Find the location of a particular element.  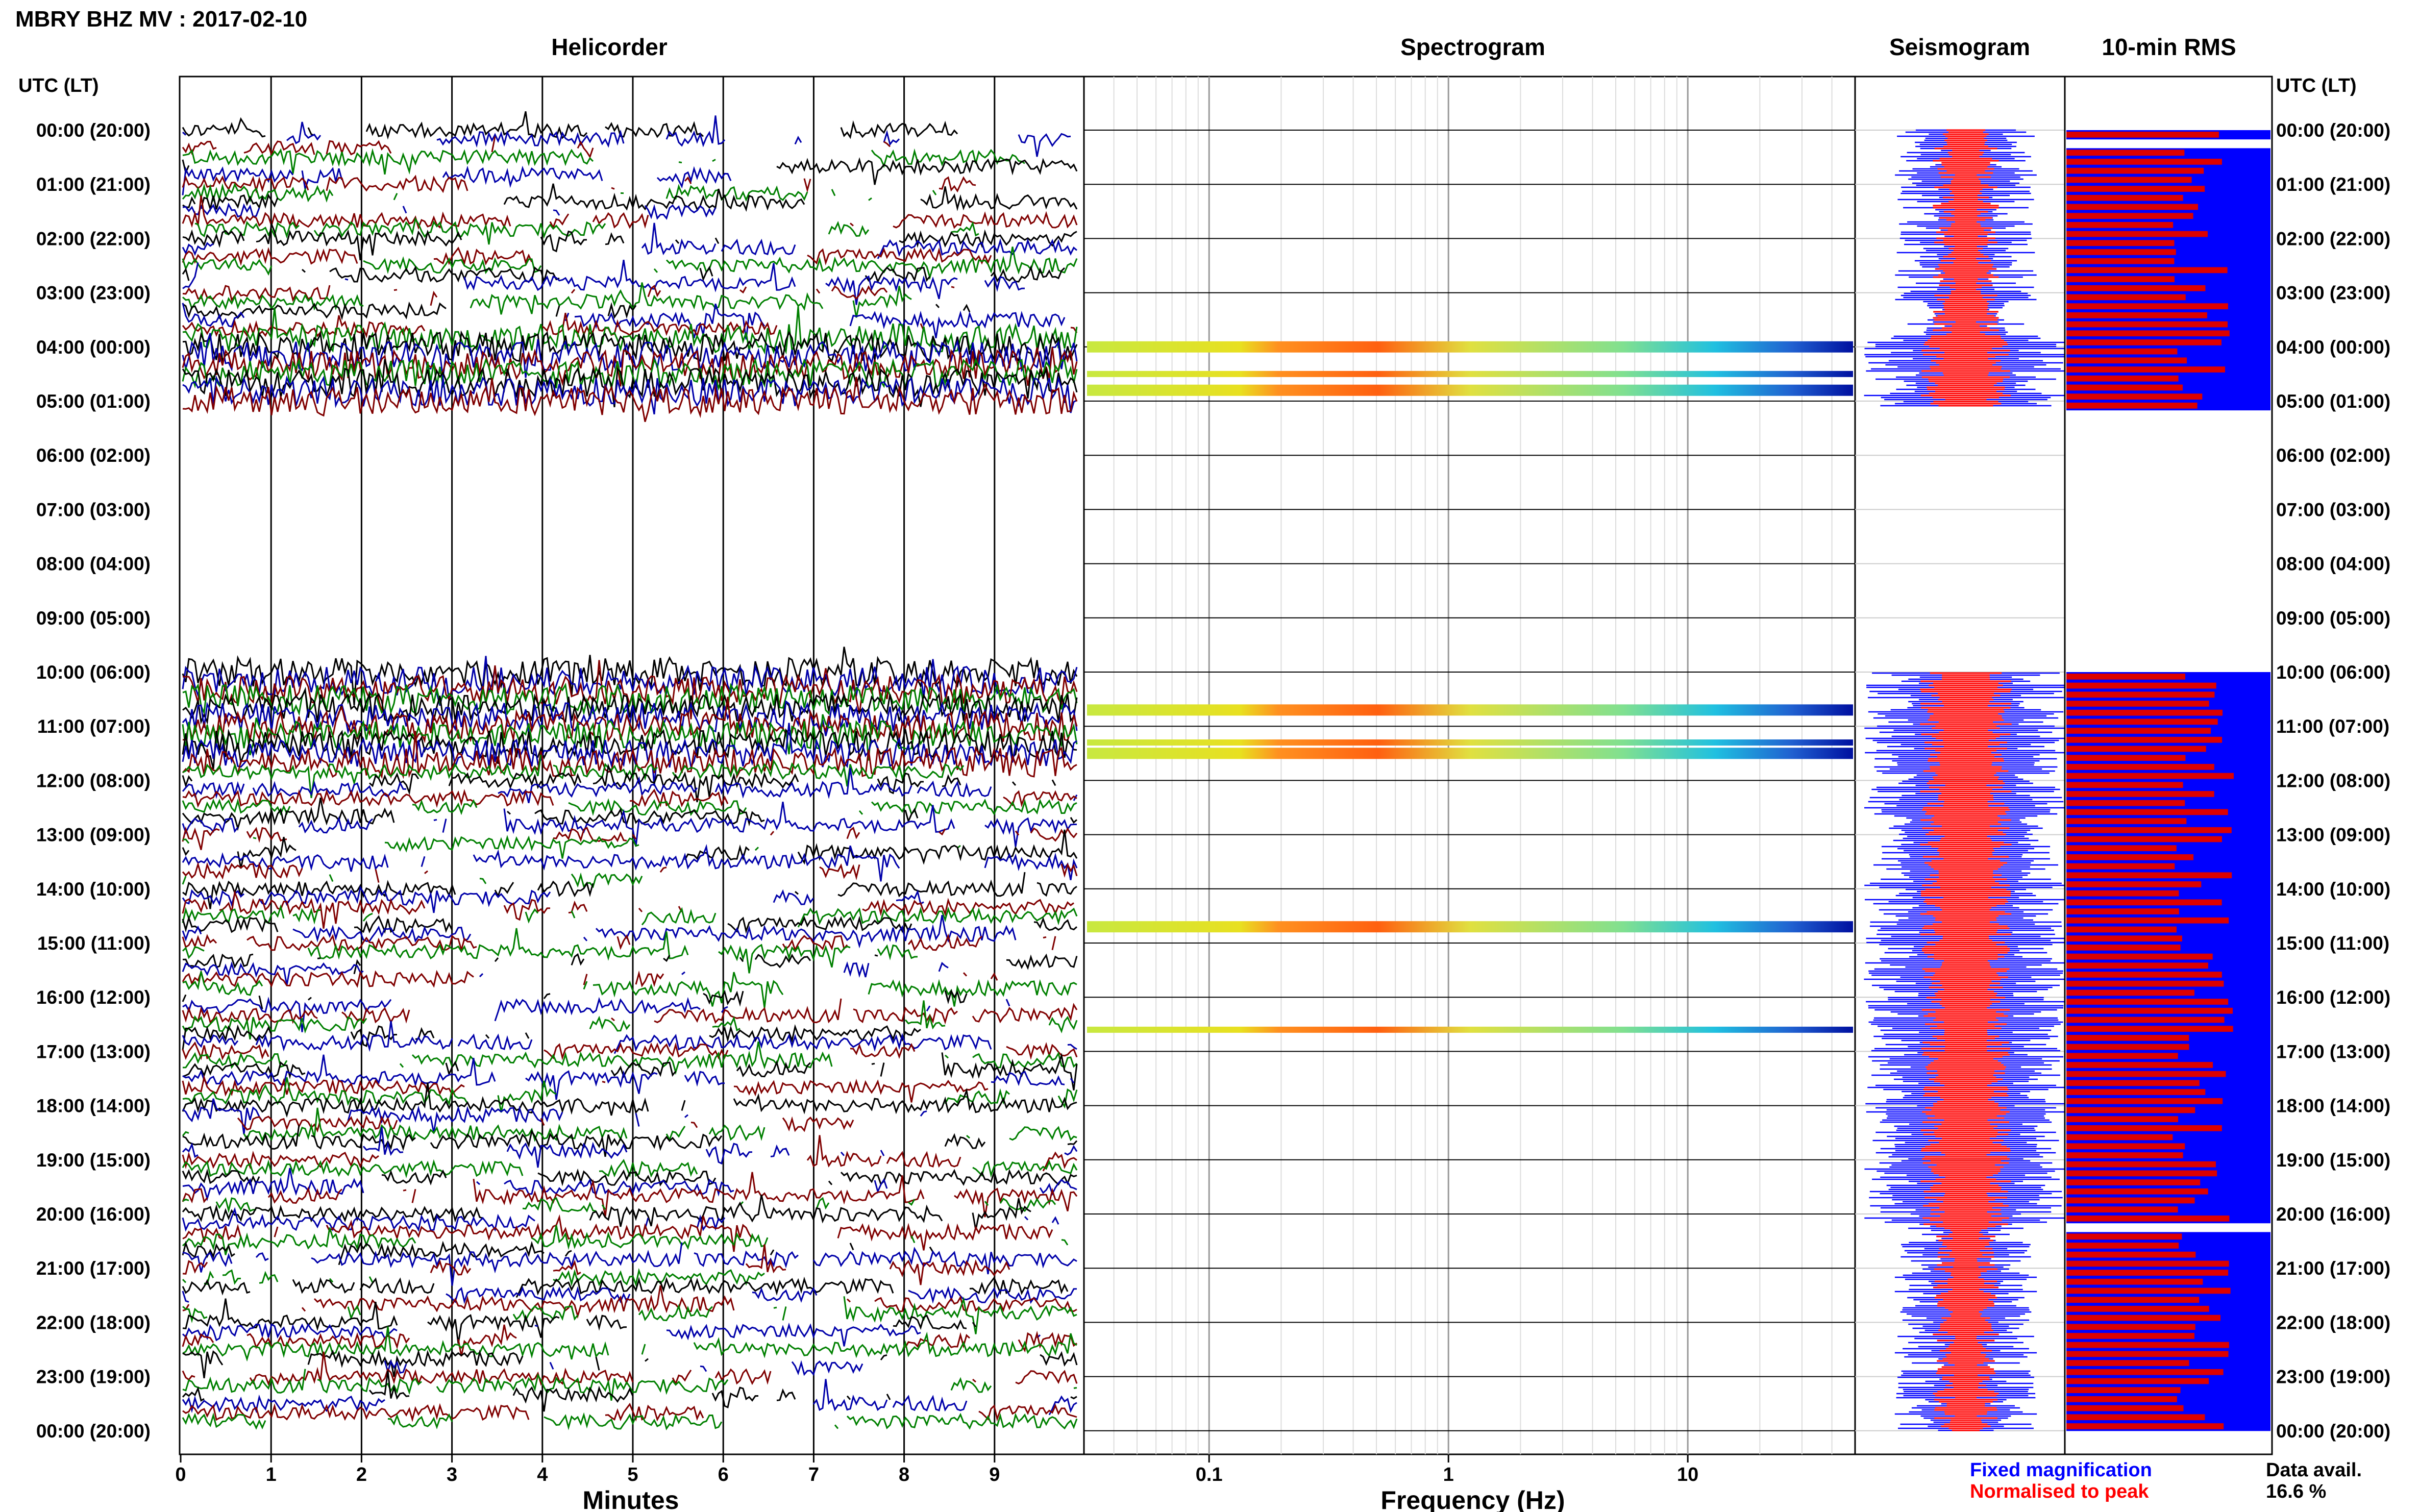

helicorder-xtick-label: 4 is located at coordinates (542, 1474).